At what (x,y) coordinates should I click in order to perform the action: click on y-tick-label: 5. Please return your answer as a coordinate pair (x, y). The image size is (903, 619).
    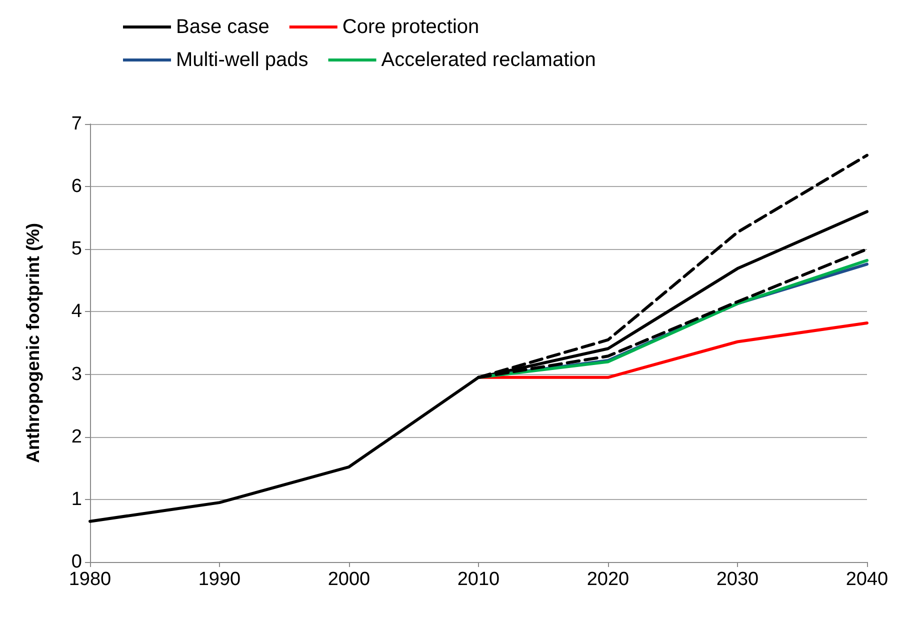
    Looking at the image, I should click on (76, 249).